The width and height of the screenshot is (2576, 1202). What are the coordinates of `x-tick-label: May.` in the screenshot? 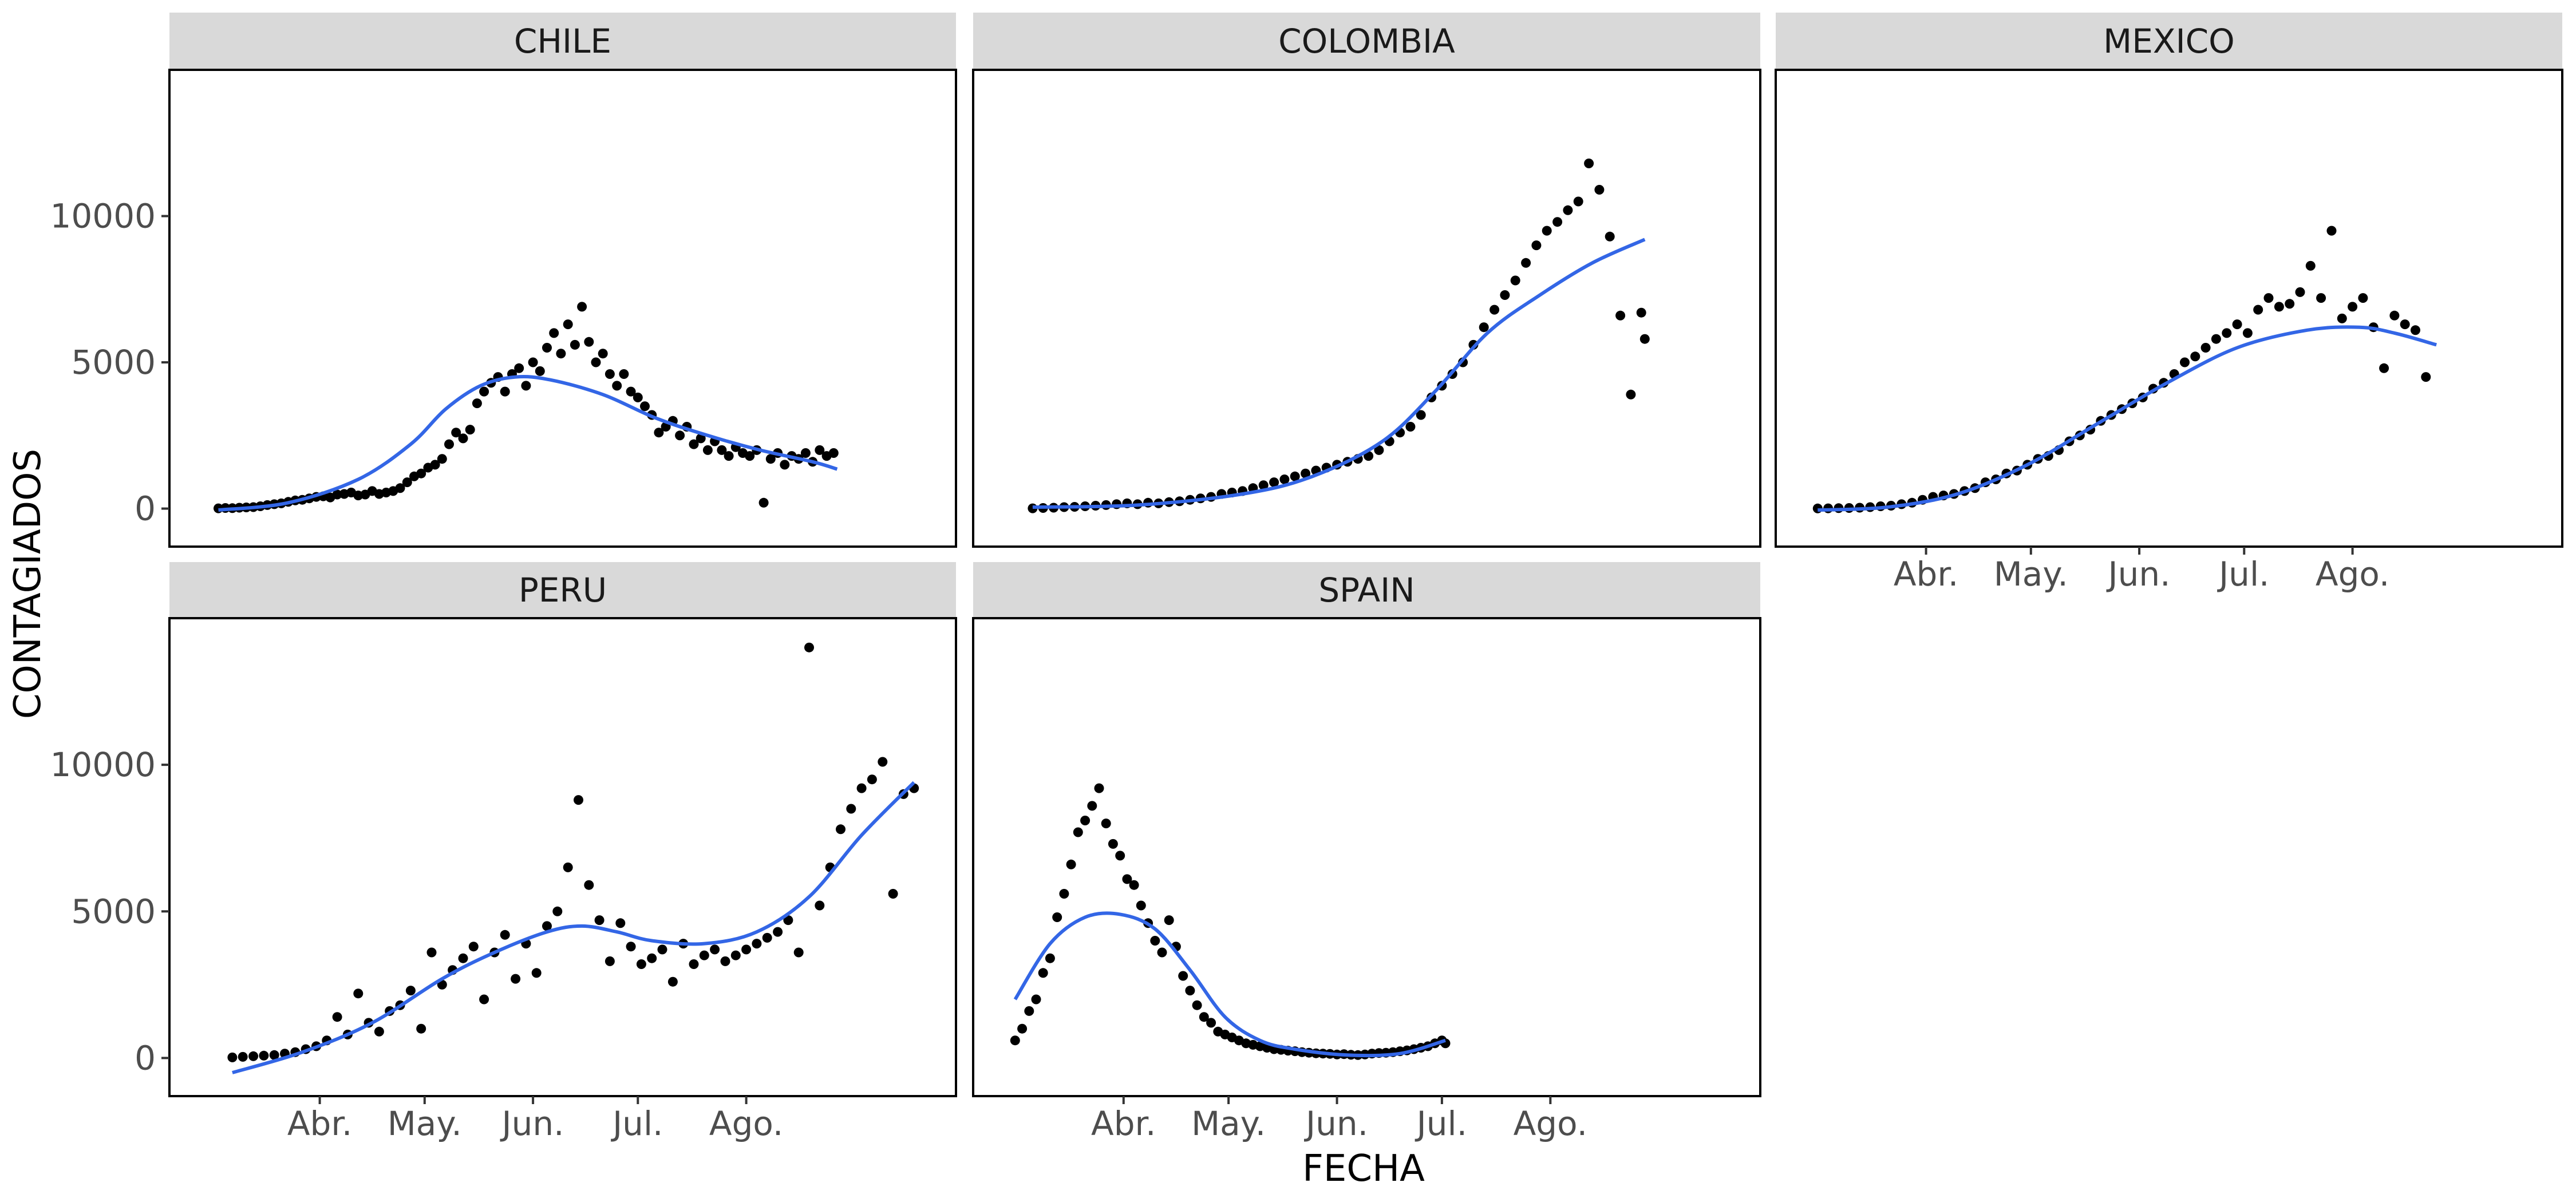 It's located at (1228, 1123).